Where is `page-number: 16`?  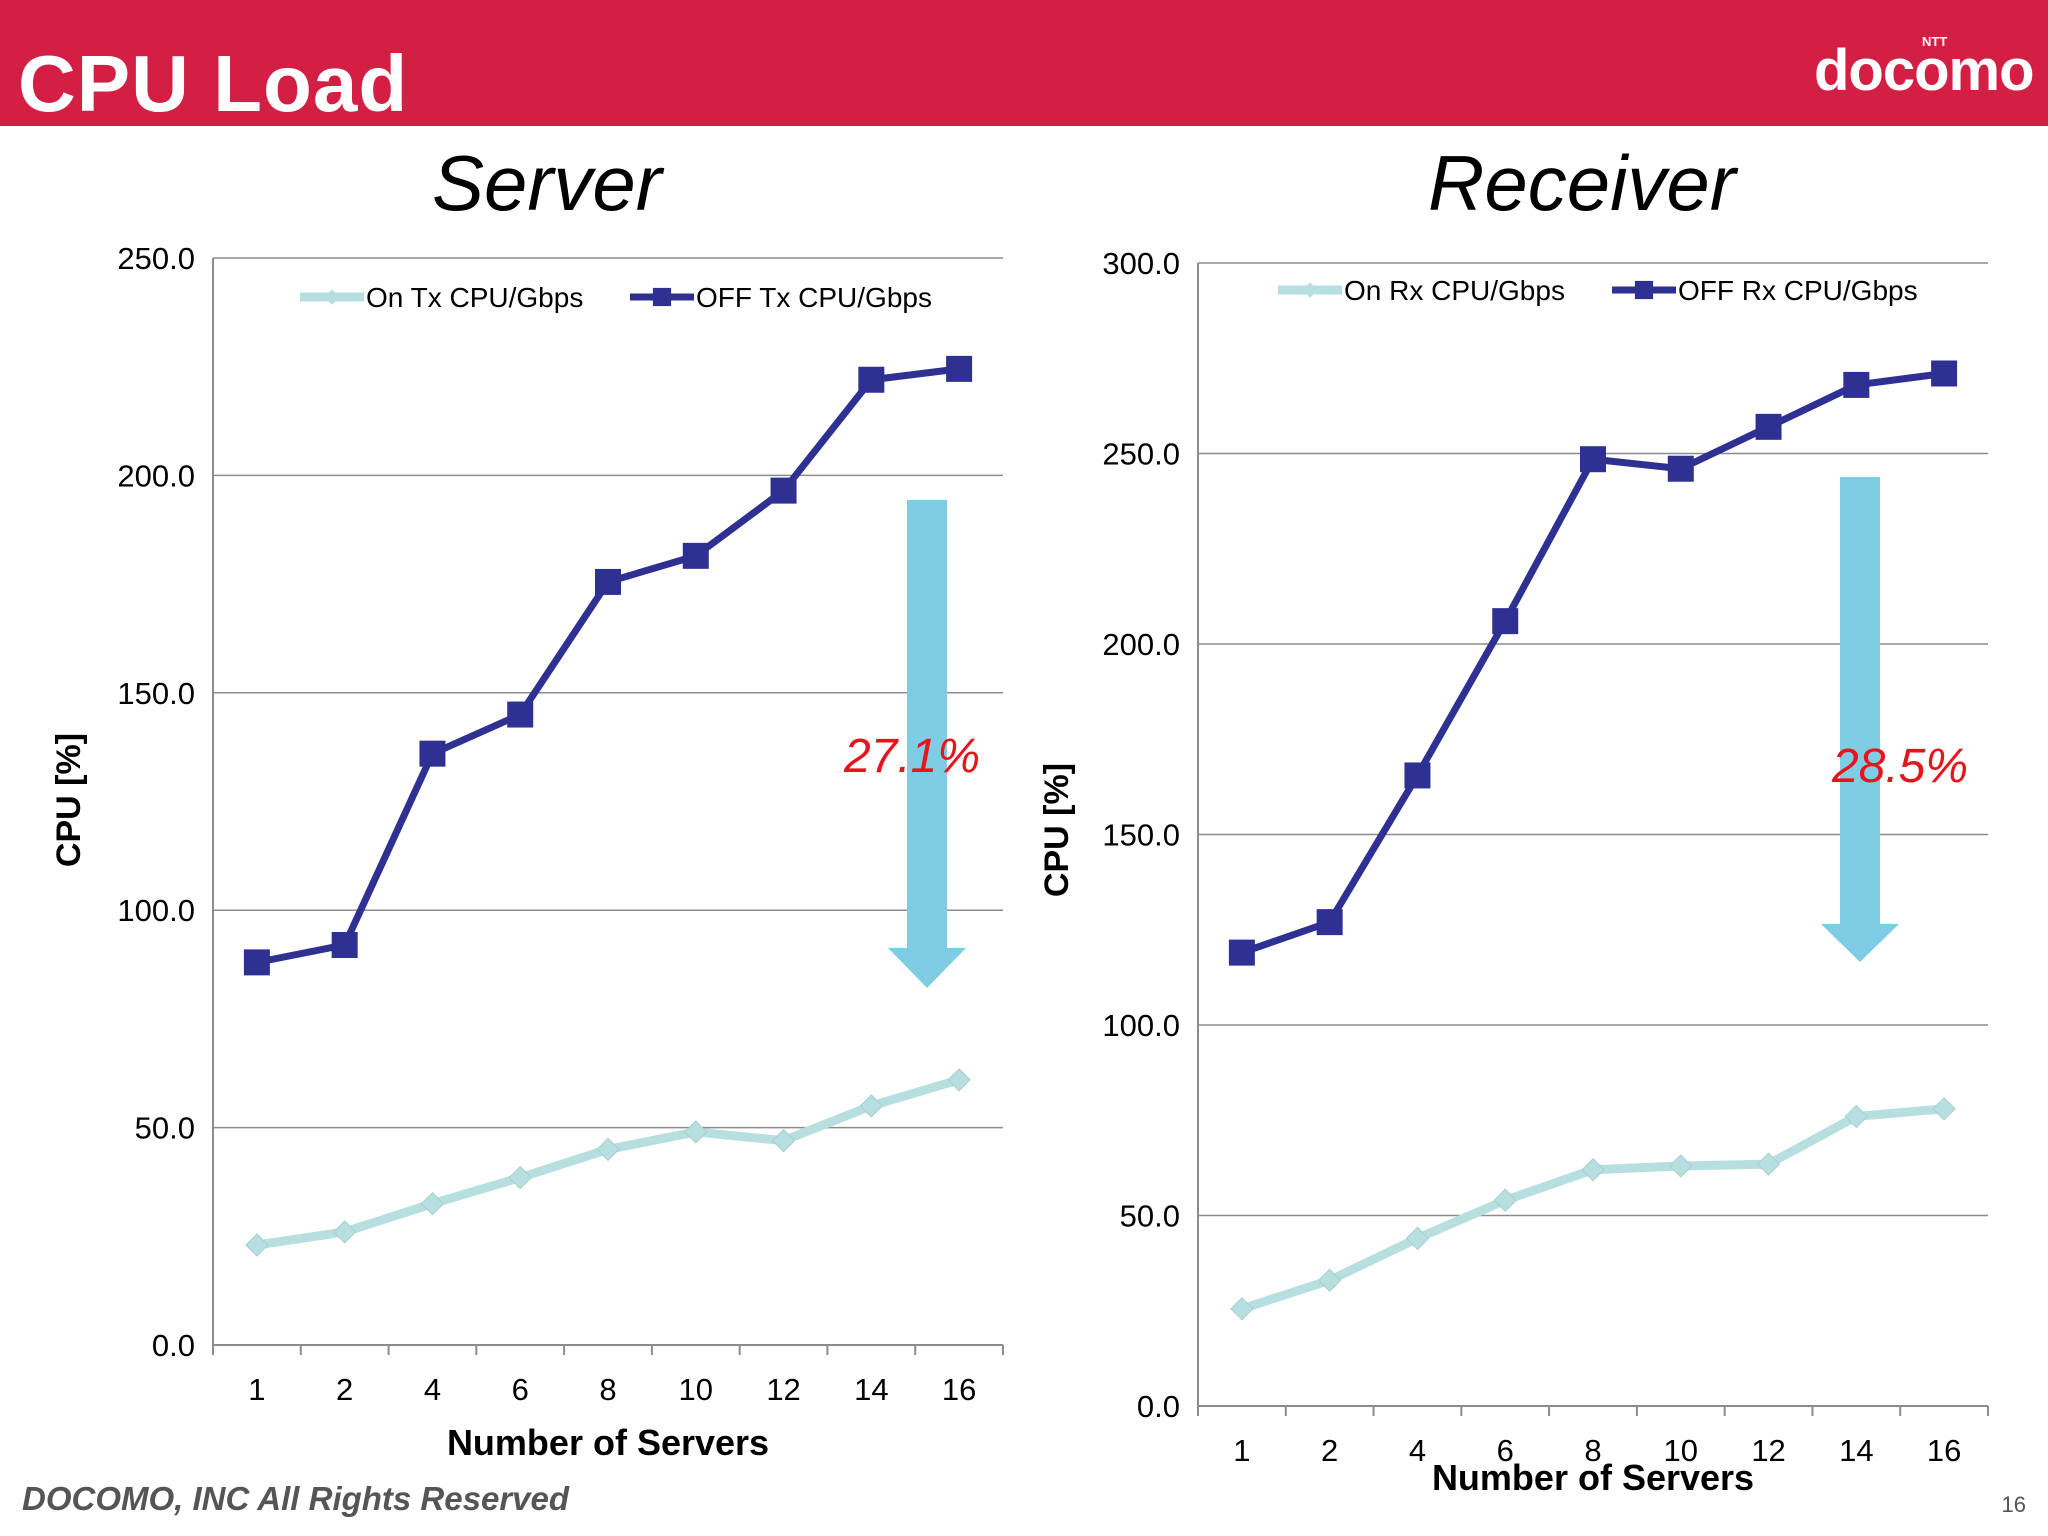 page-number: 16 is located at coordinates (2013, 1504).